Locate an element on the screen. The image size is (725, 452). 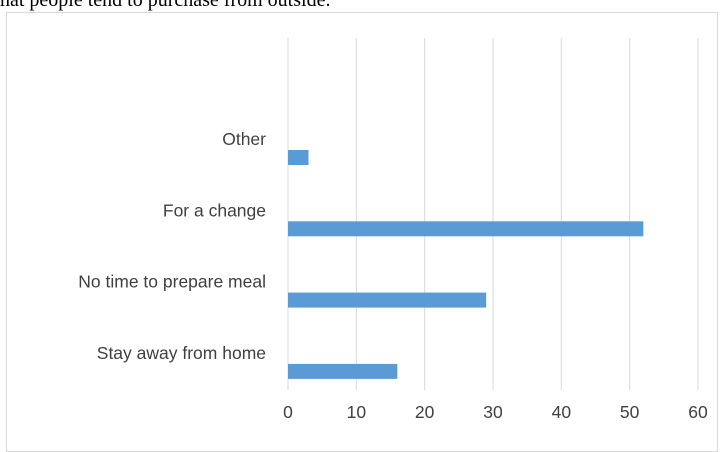
x-tick-label: 30 is located at coordinates (493, 412).